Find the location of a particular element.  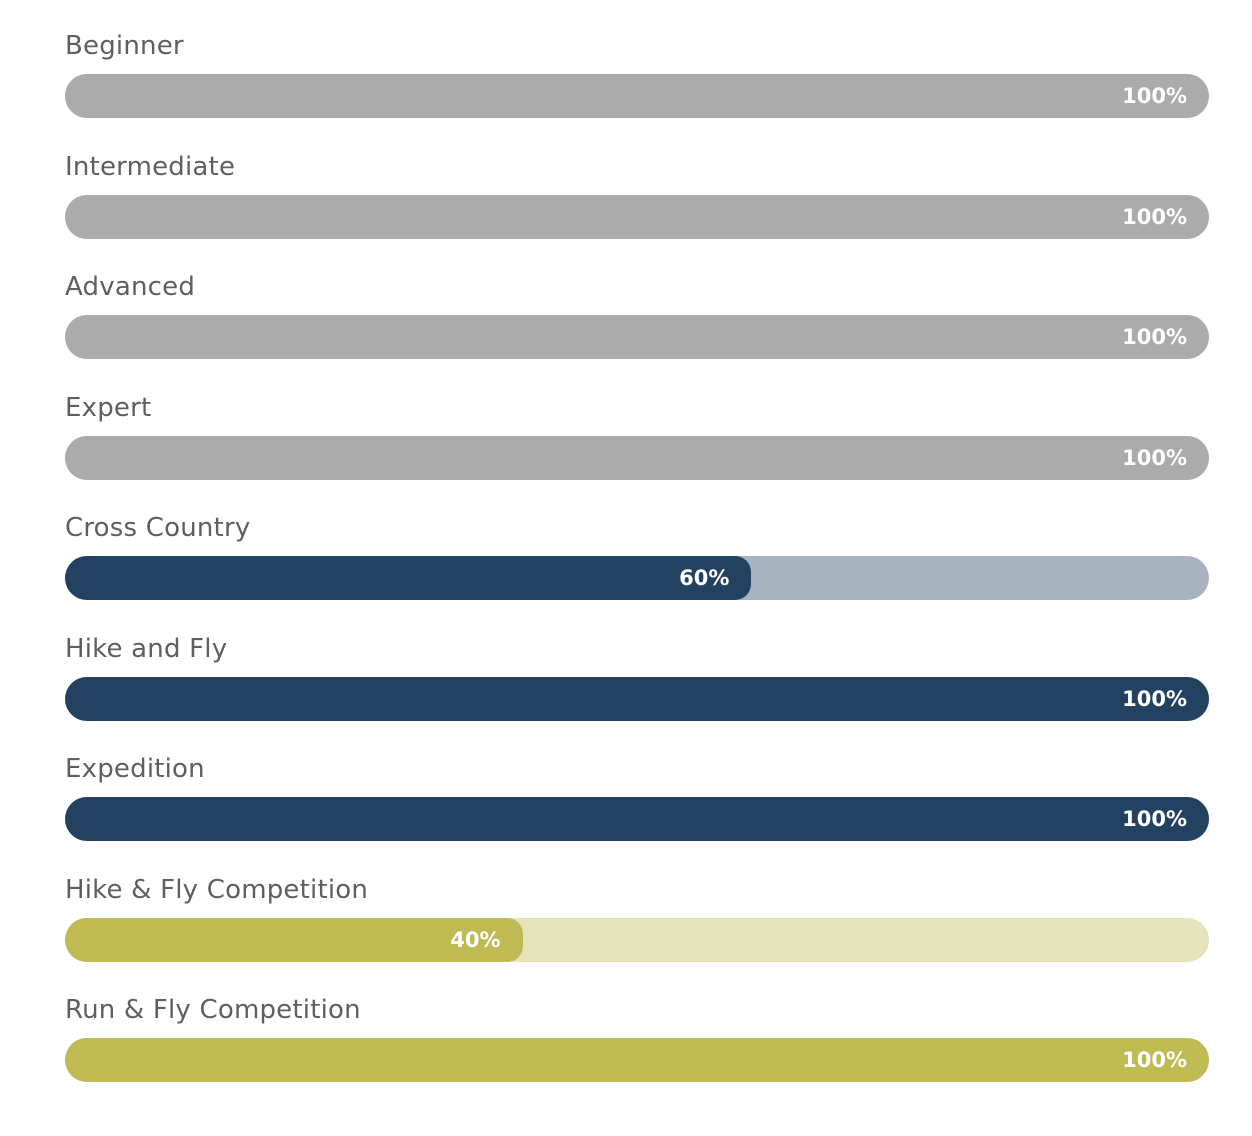

skill-row: Advanced 100% is located at coordinates (637, 325).